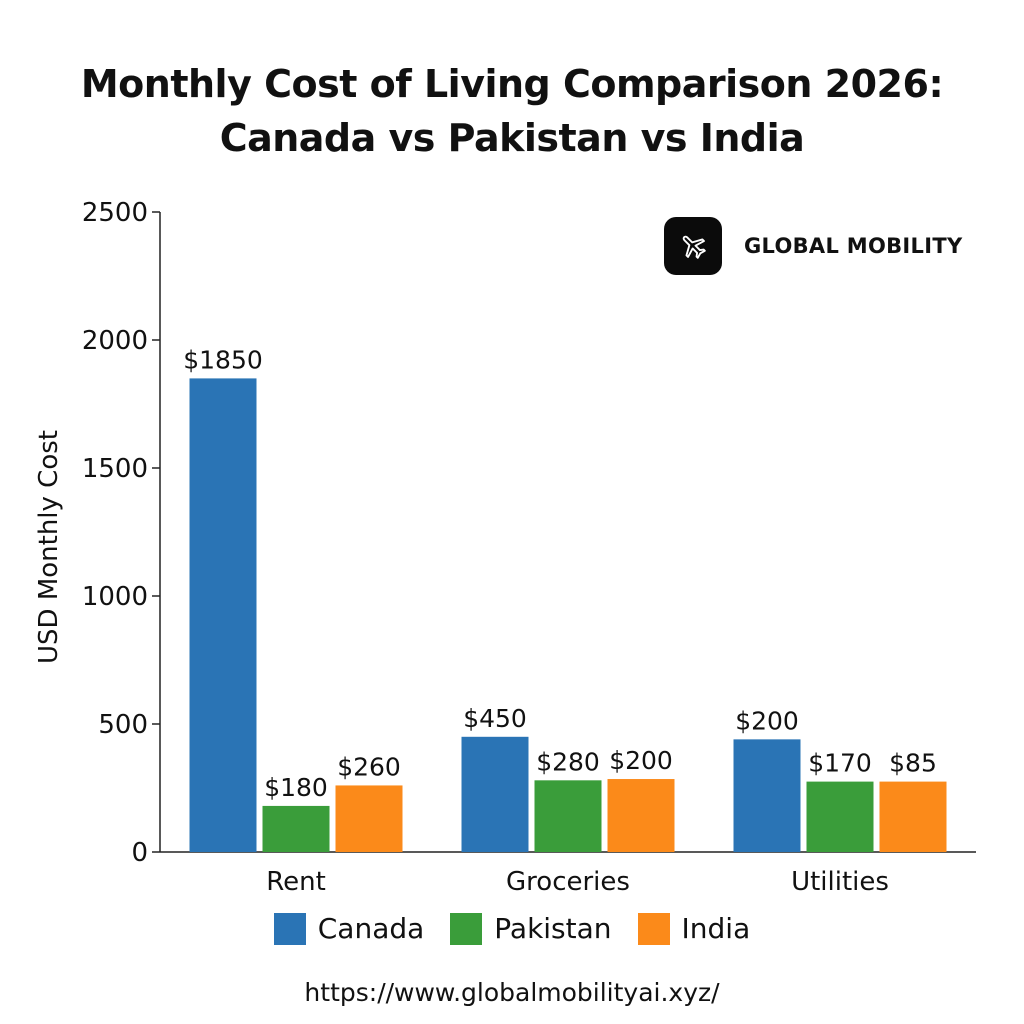 This screenshot has width=1024, height=1024. What do you see at coordinates (568, 761) in the screenshot?
I see `data-label-groceries-pakistan: $280` at bounding box center [568, 761].